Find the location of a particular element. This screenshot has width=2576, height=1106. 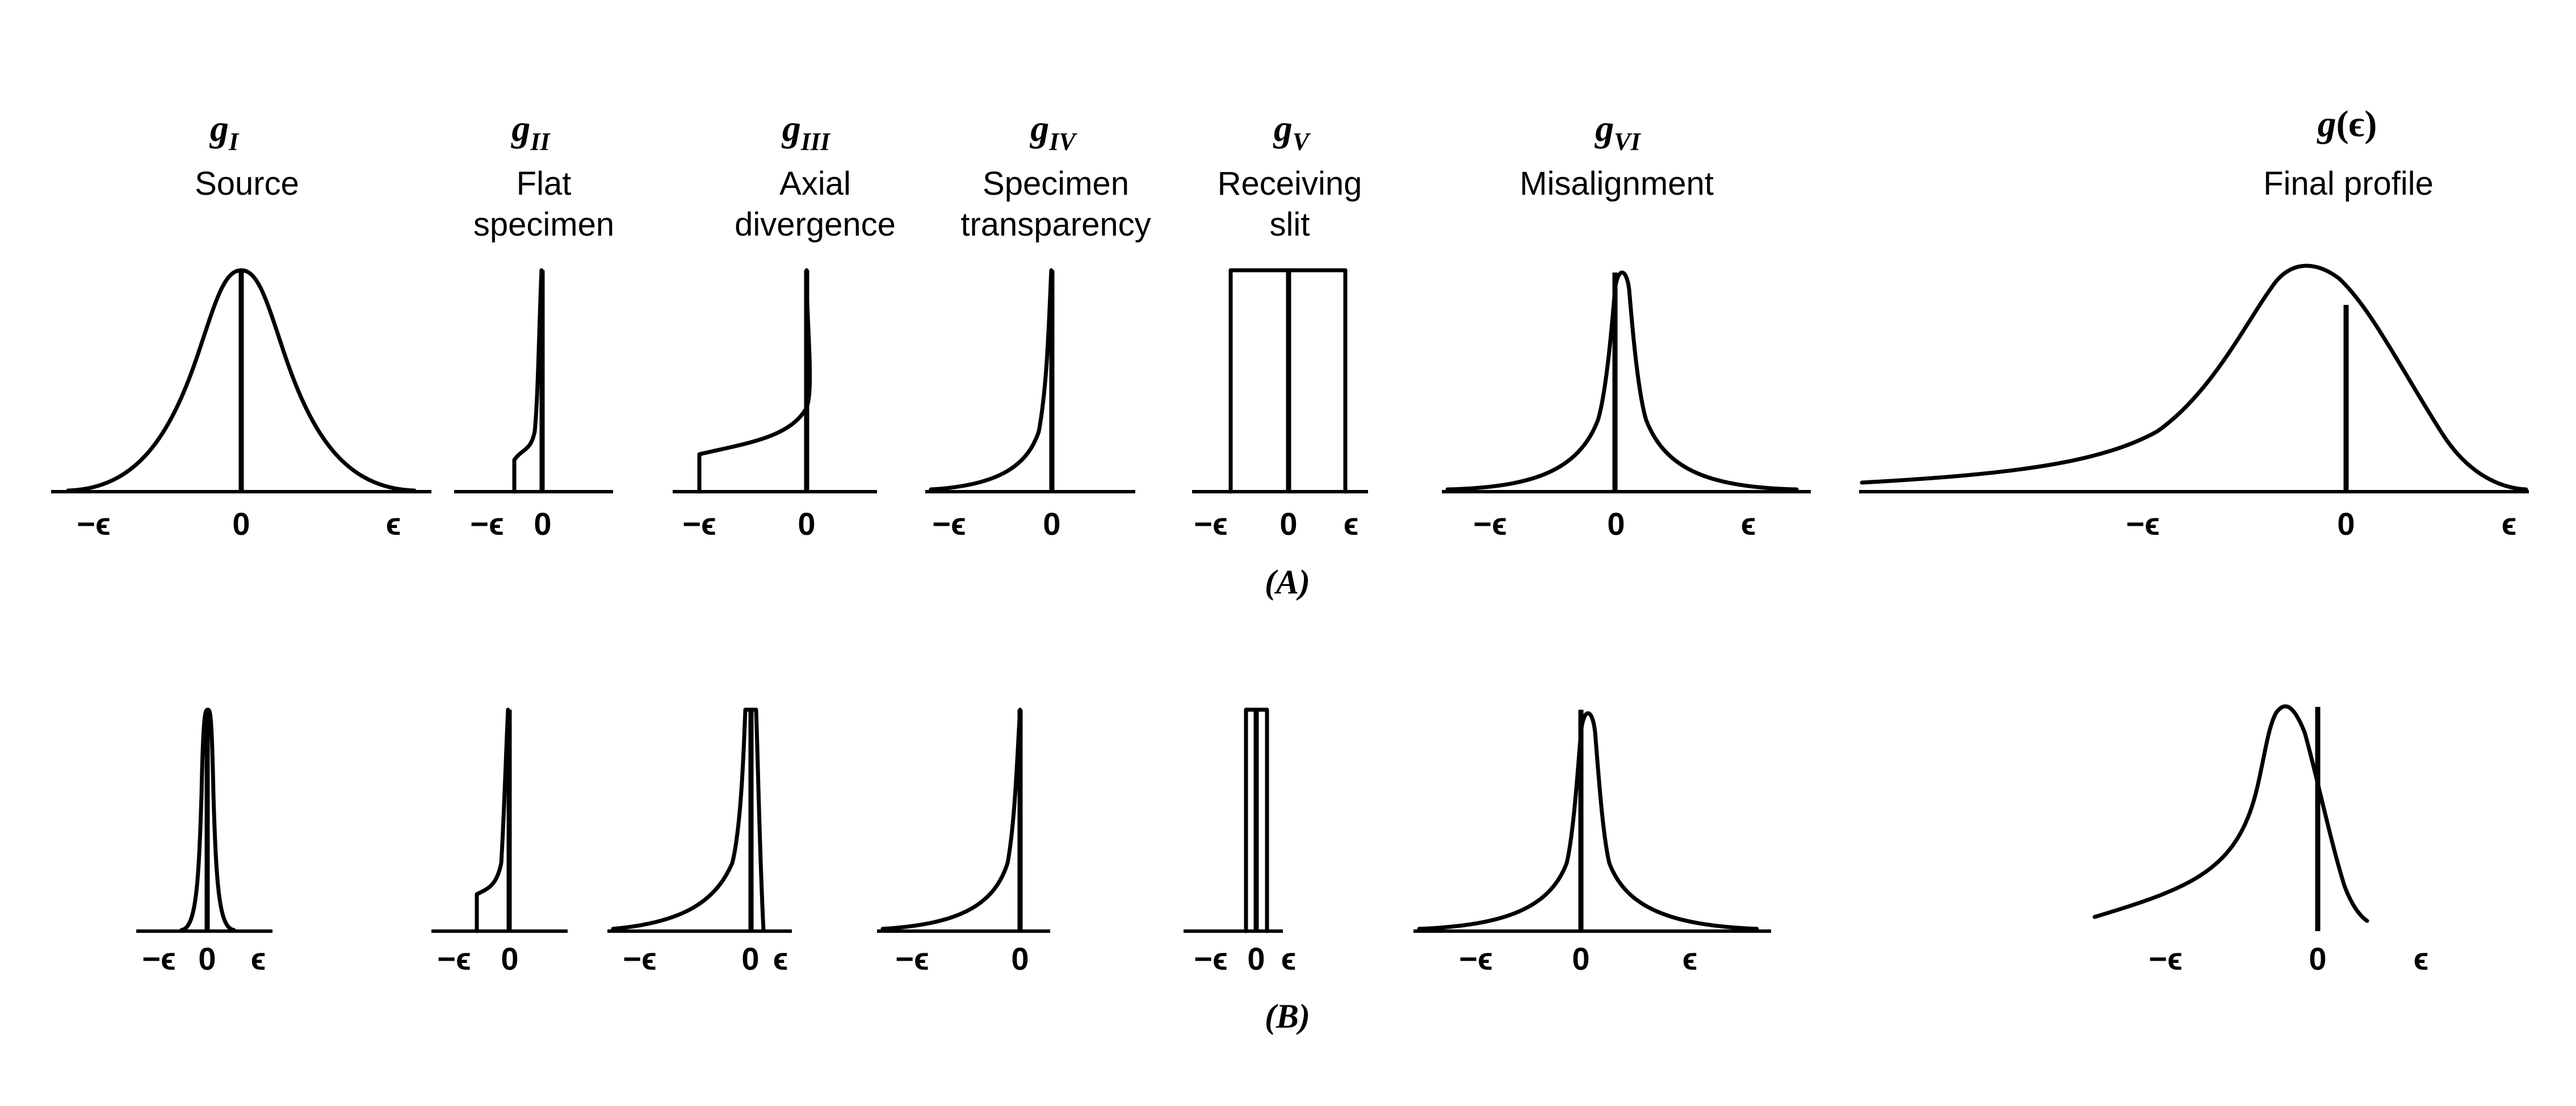

symbol-g-final: g(ϵ) is located at coordinates (2347, 124).